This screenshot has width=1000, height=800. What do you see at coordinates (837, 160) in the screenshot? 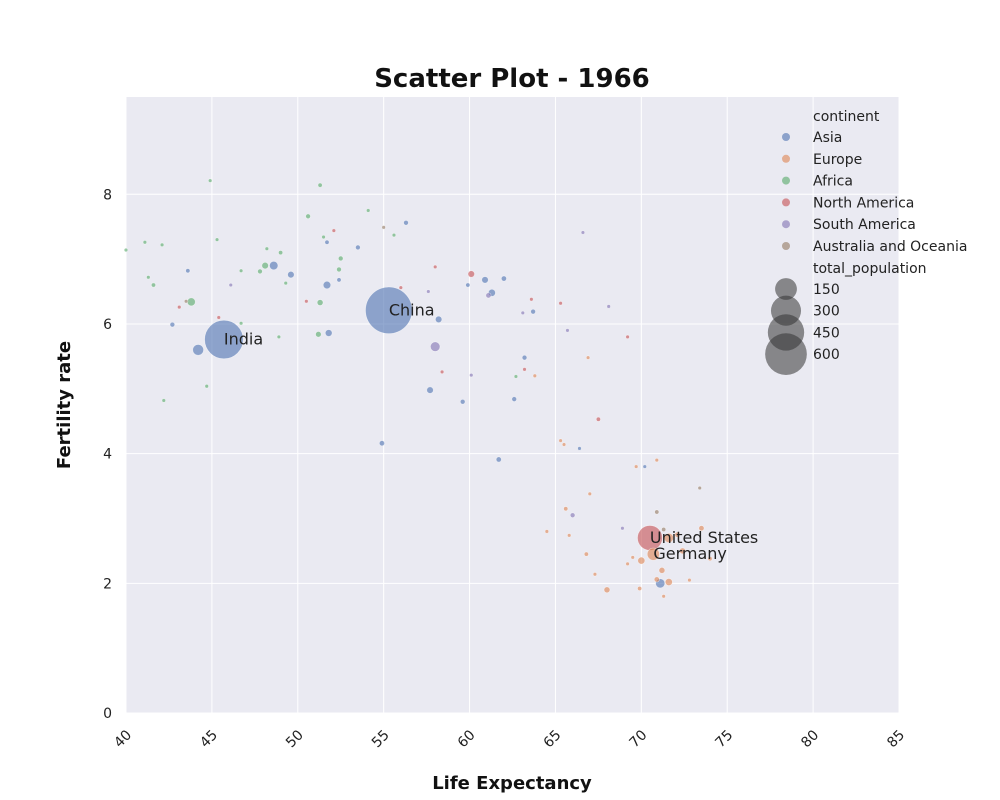
I see `legend-label: Europe` at bounding box center [837, 160].